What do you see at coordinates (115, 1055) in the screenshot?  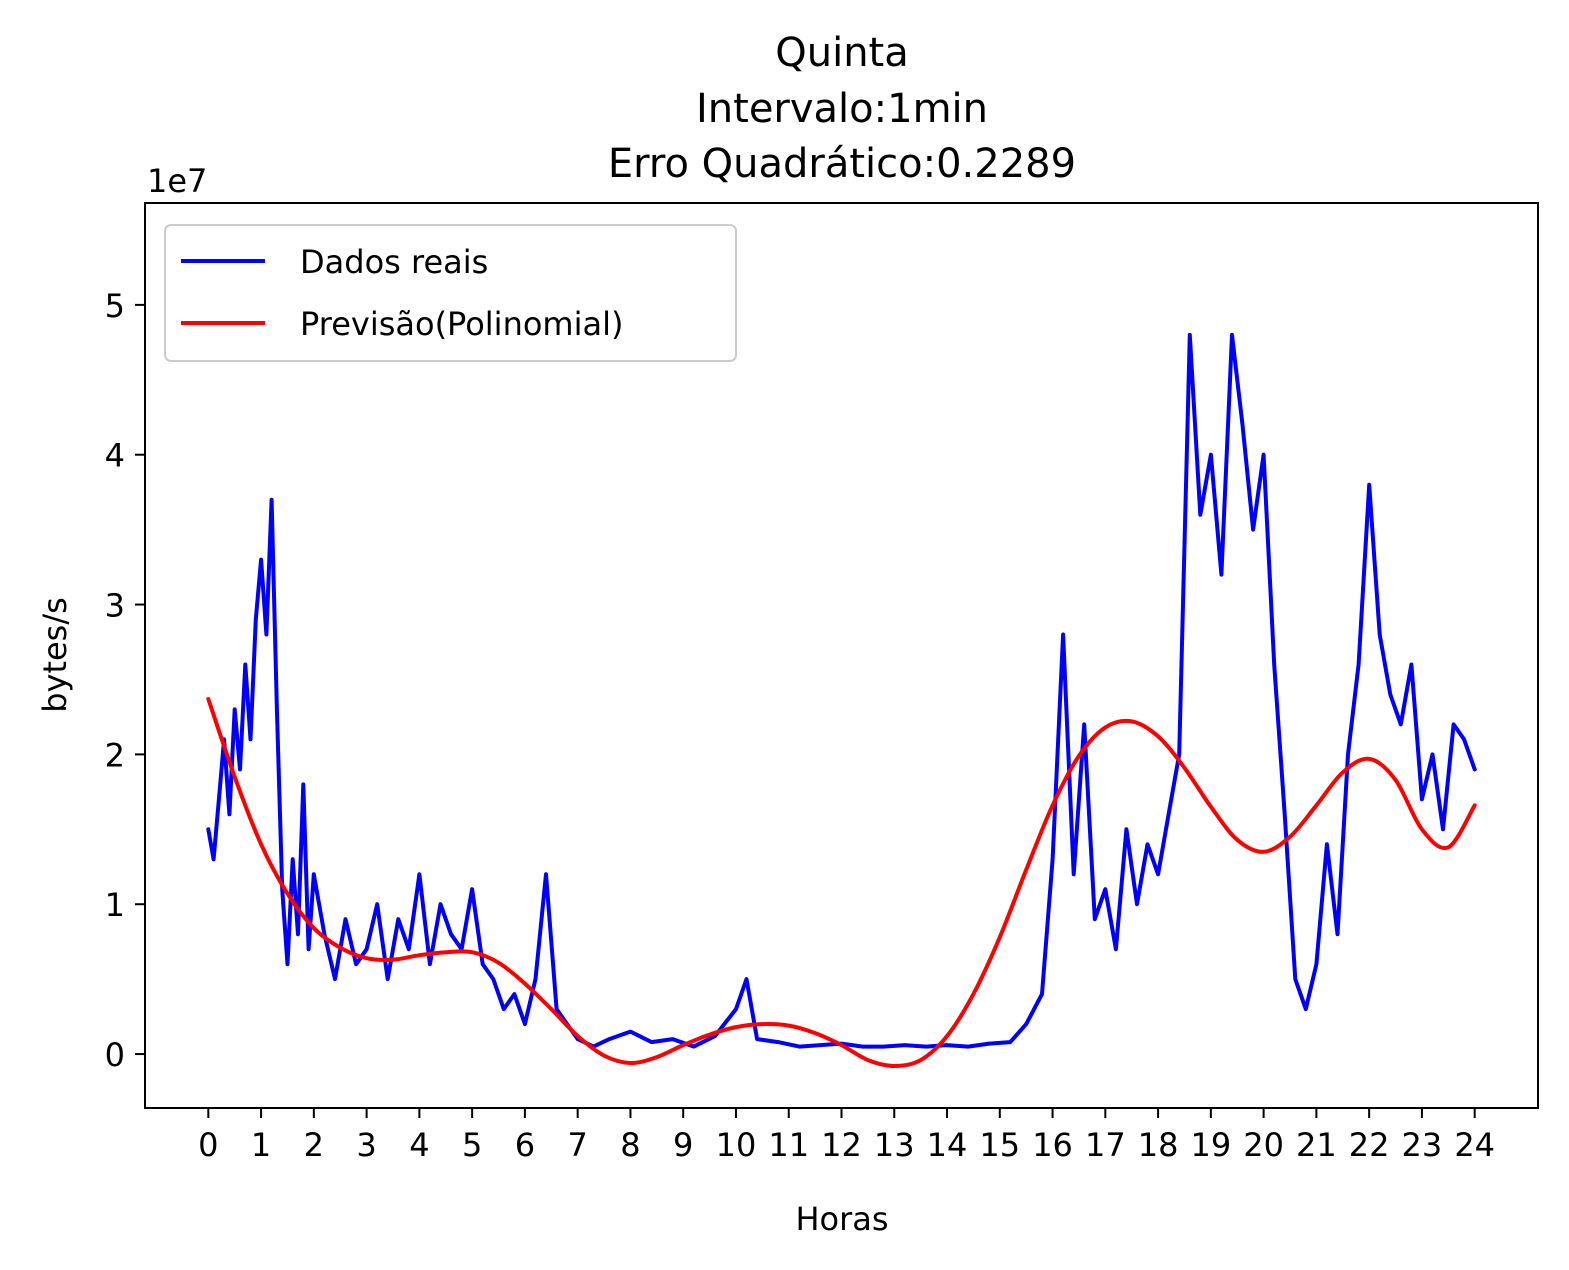 I see `y-tick-label: 0` at bounding box center [115, 1055].